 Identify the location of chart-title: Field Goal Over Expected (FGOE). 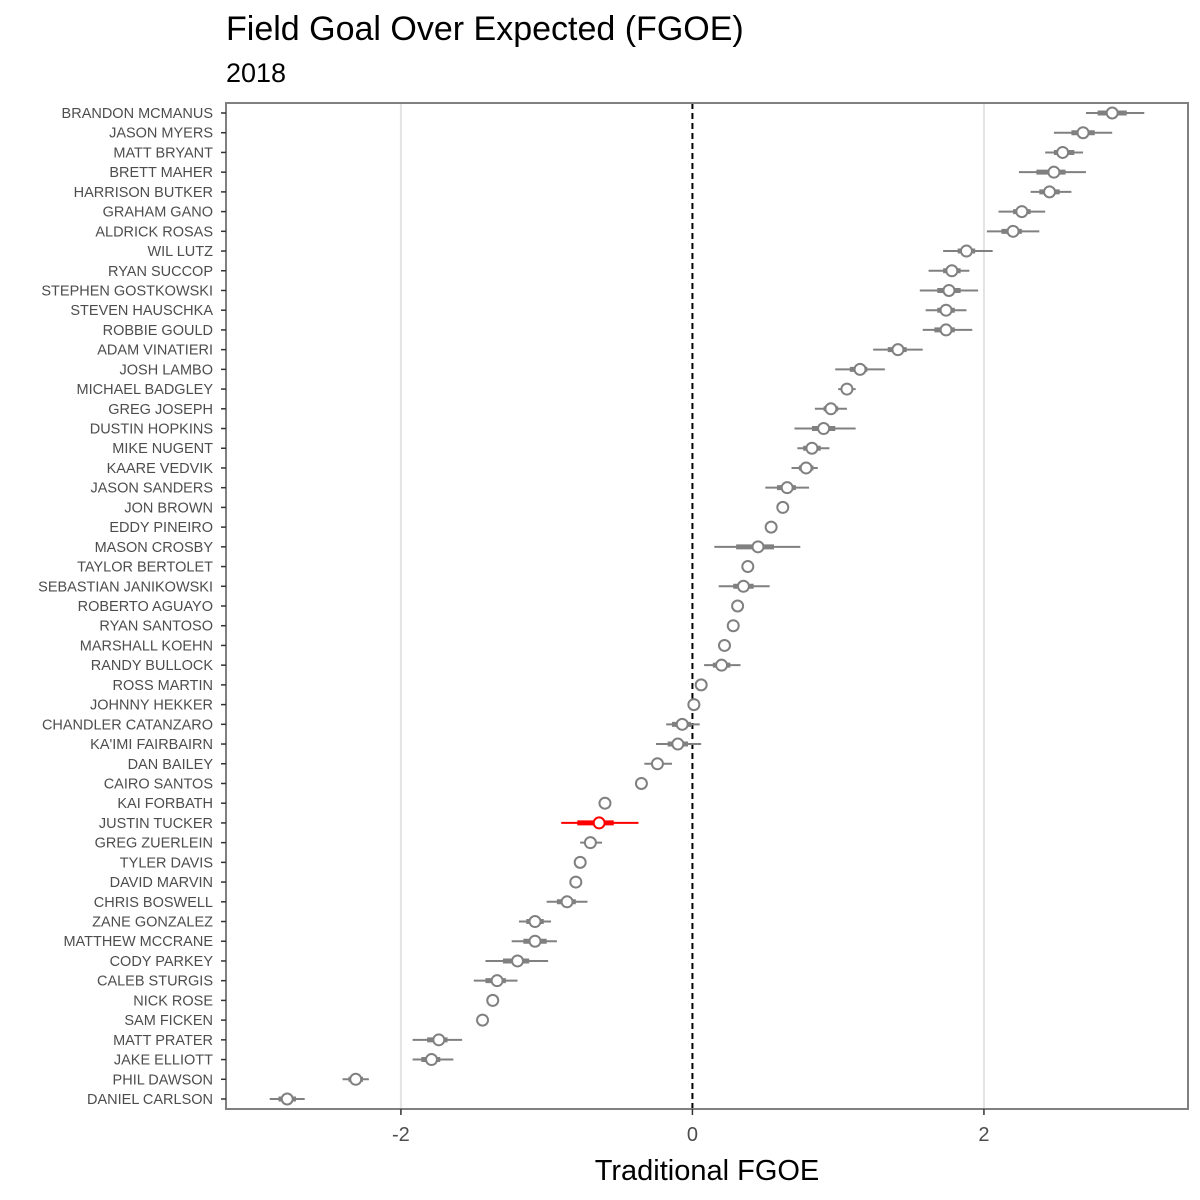
(485, 29).